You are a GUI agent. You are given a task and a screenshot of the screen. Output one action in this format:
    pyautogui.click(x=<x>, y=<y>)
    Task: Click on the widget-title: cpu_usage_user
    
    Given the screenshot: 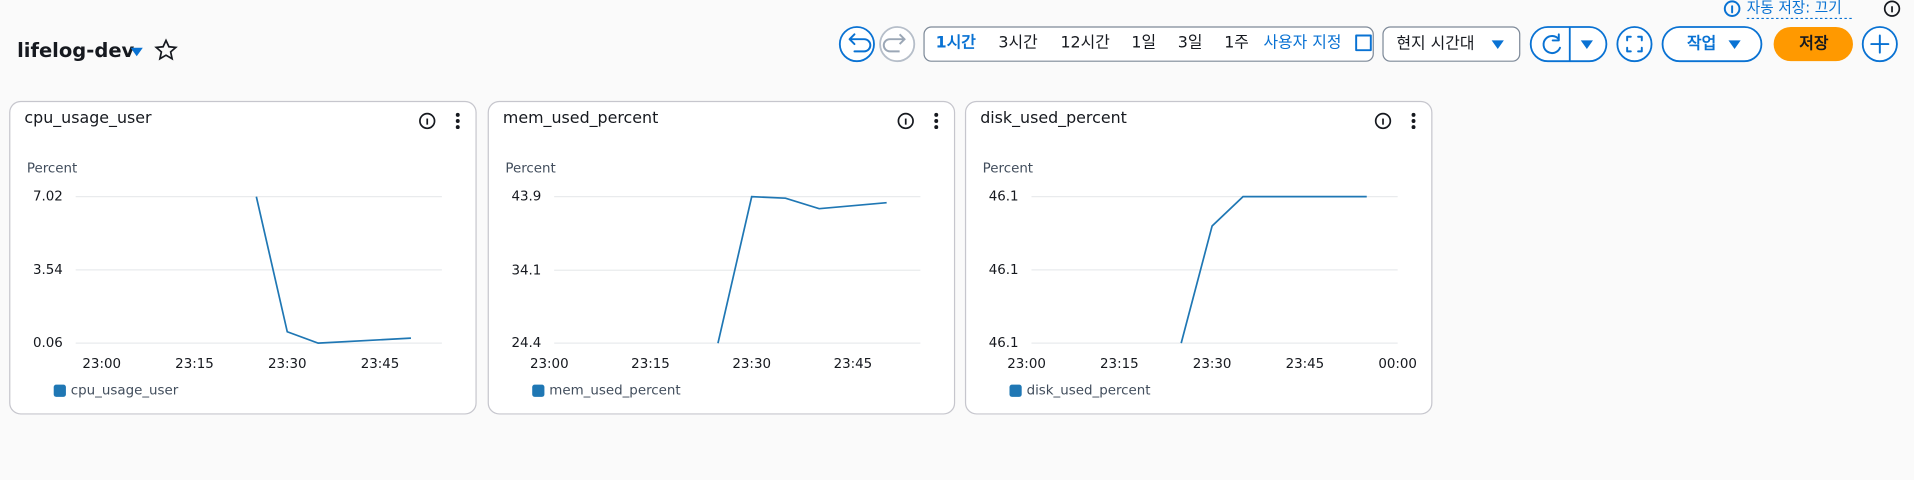 What is the action you would take?
    pyautogui.click(x=88, y=118)
    